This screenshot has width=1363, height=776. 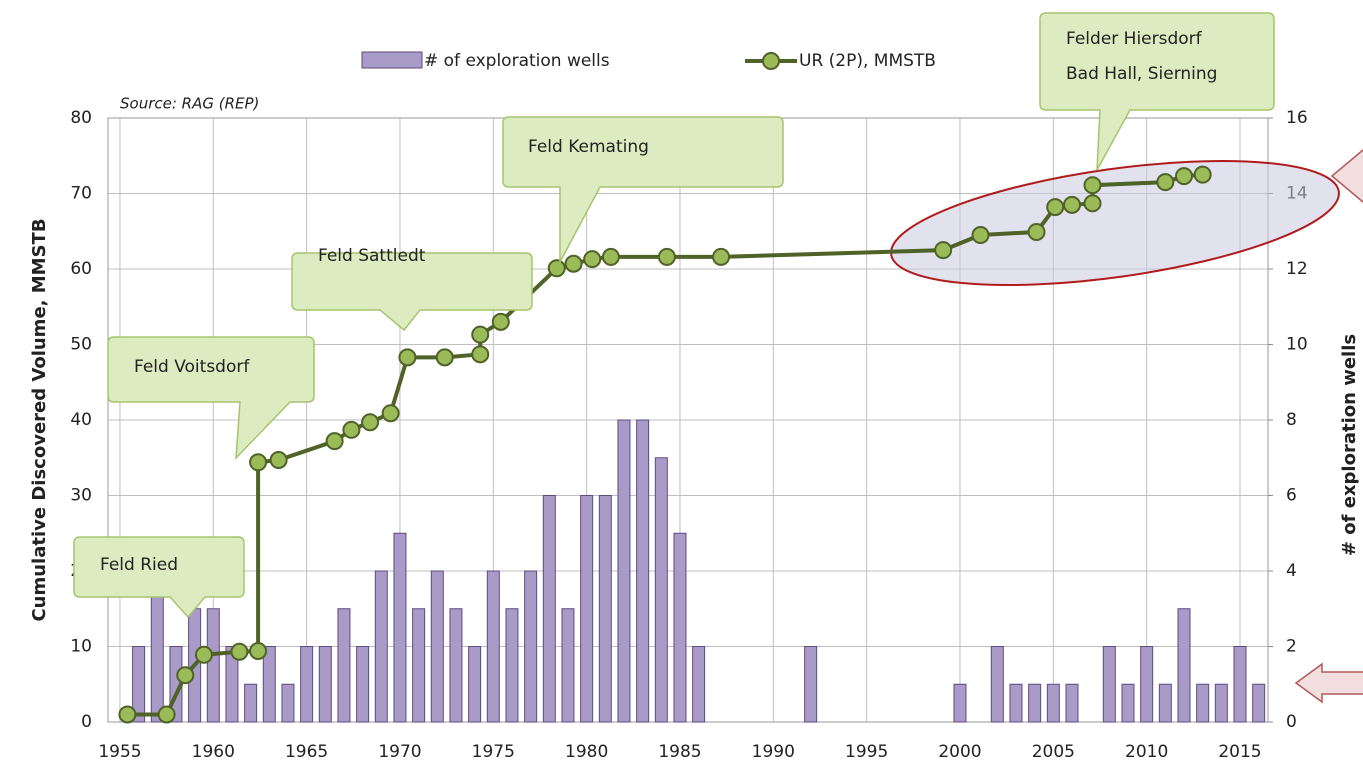 What do you see at coordinates (1053, 752) in the screenshot?
I see `x-tick-label: 2005` at bounding box center [1053, 752].